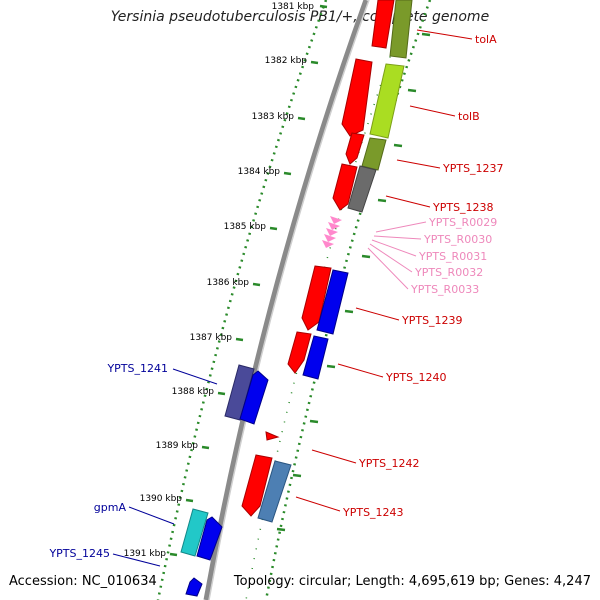 Image resolution: width=600 pixels, height=600 pixels. Describe the element at coordinates (462, 222) in the screenshot. I see `label-YPTS_R0029: YPTS_R0029` at that location.